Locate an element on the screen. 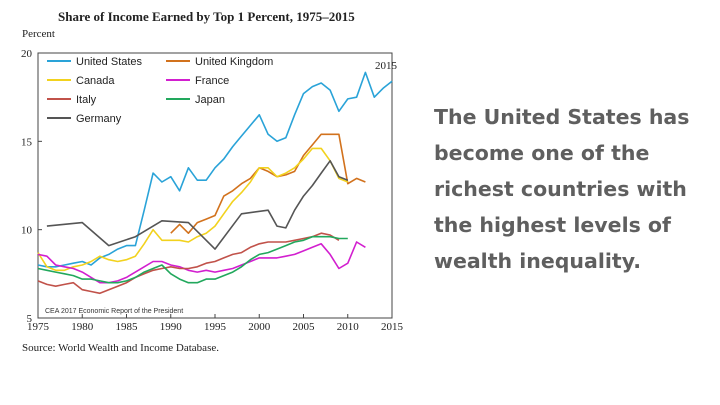 The width and height of the screenshot is (720, 405). x-tick-label: 2000 is located at coordinates (259, 327).